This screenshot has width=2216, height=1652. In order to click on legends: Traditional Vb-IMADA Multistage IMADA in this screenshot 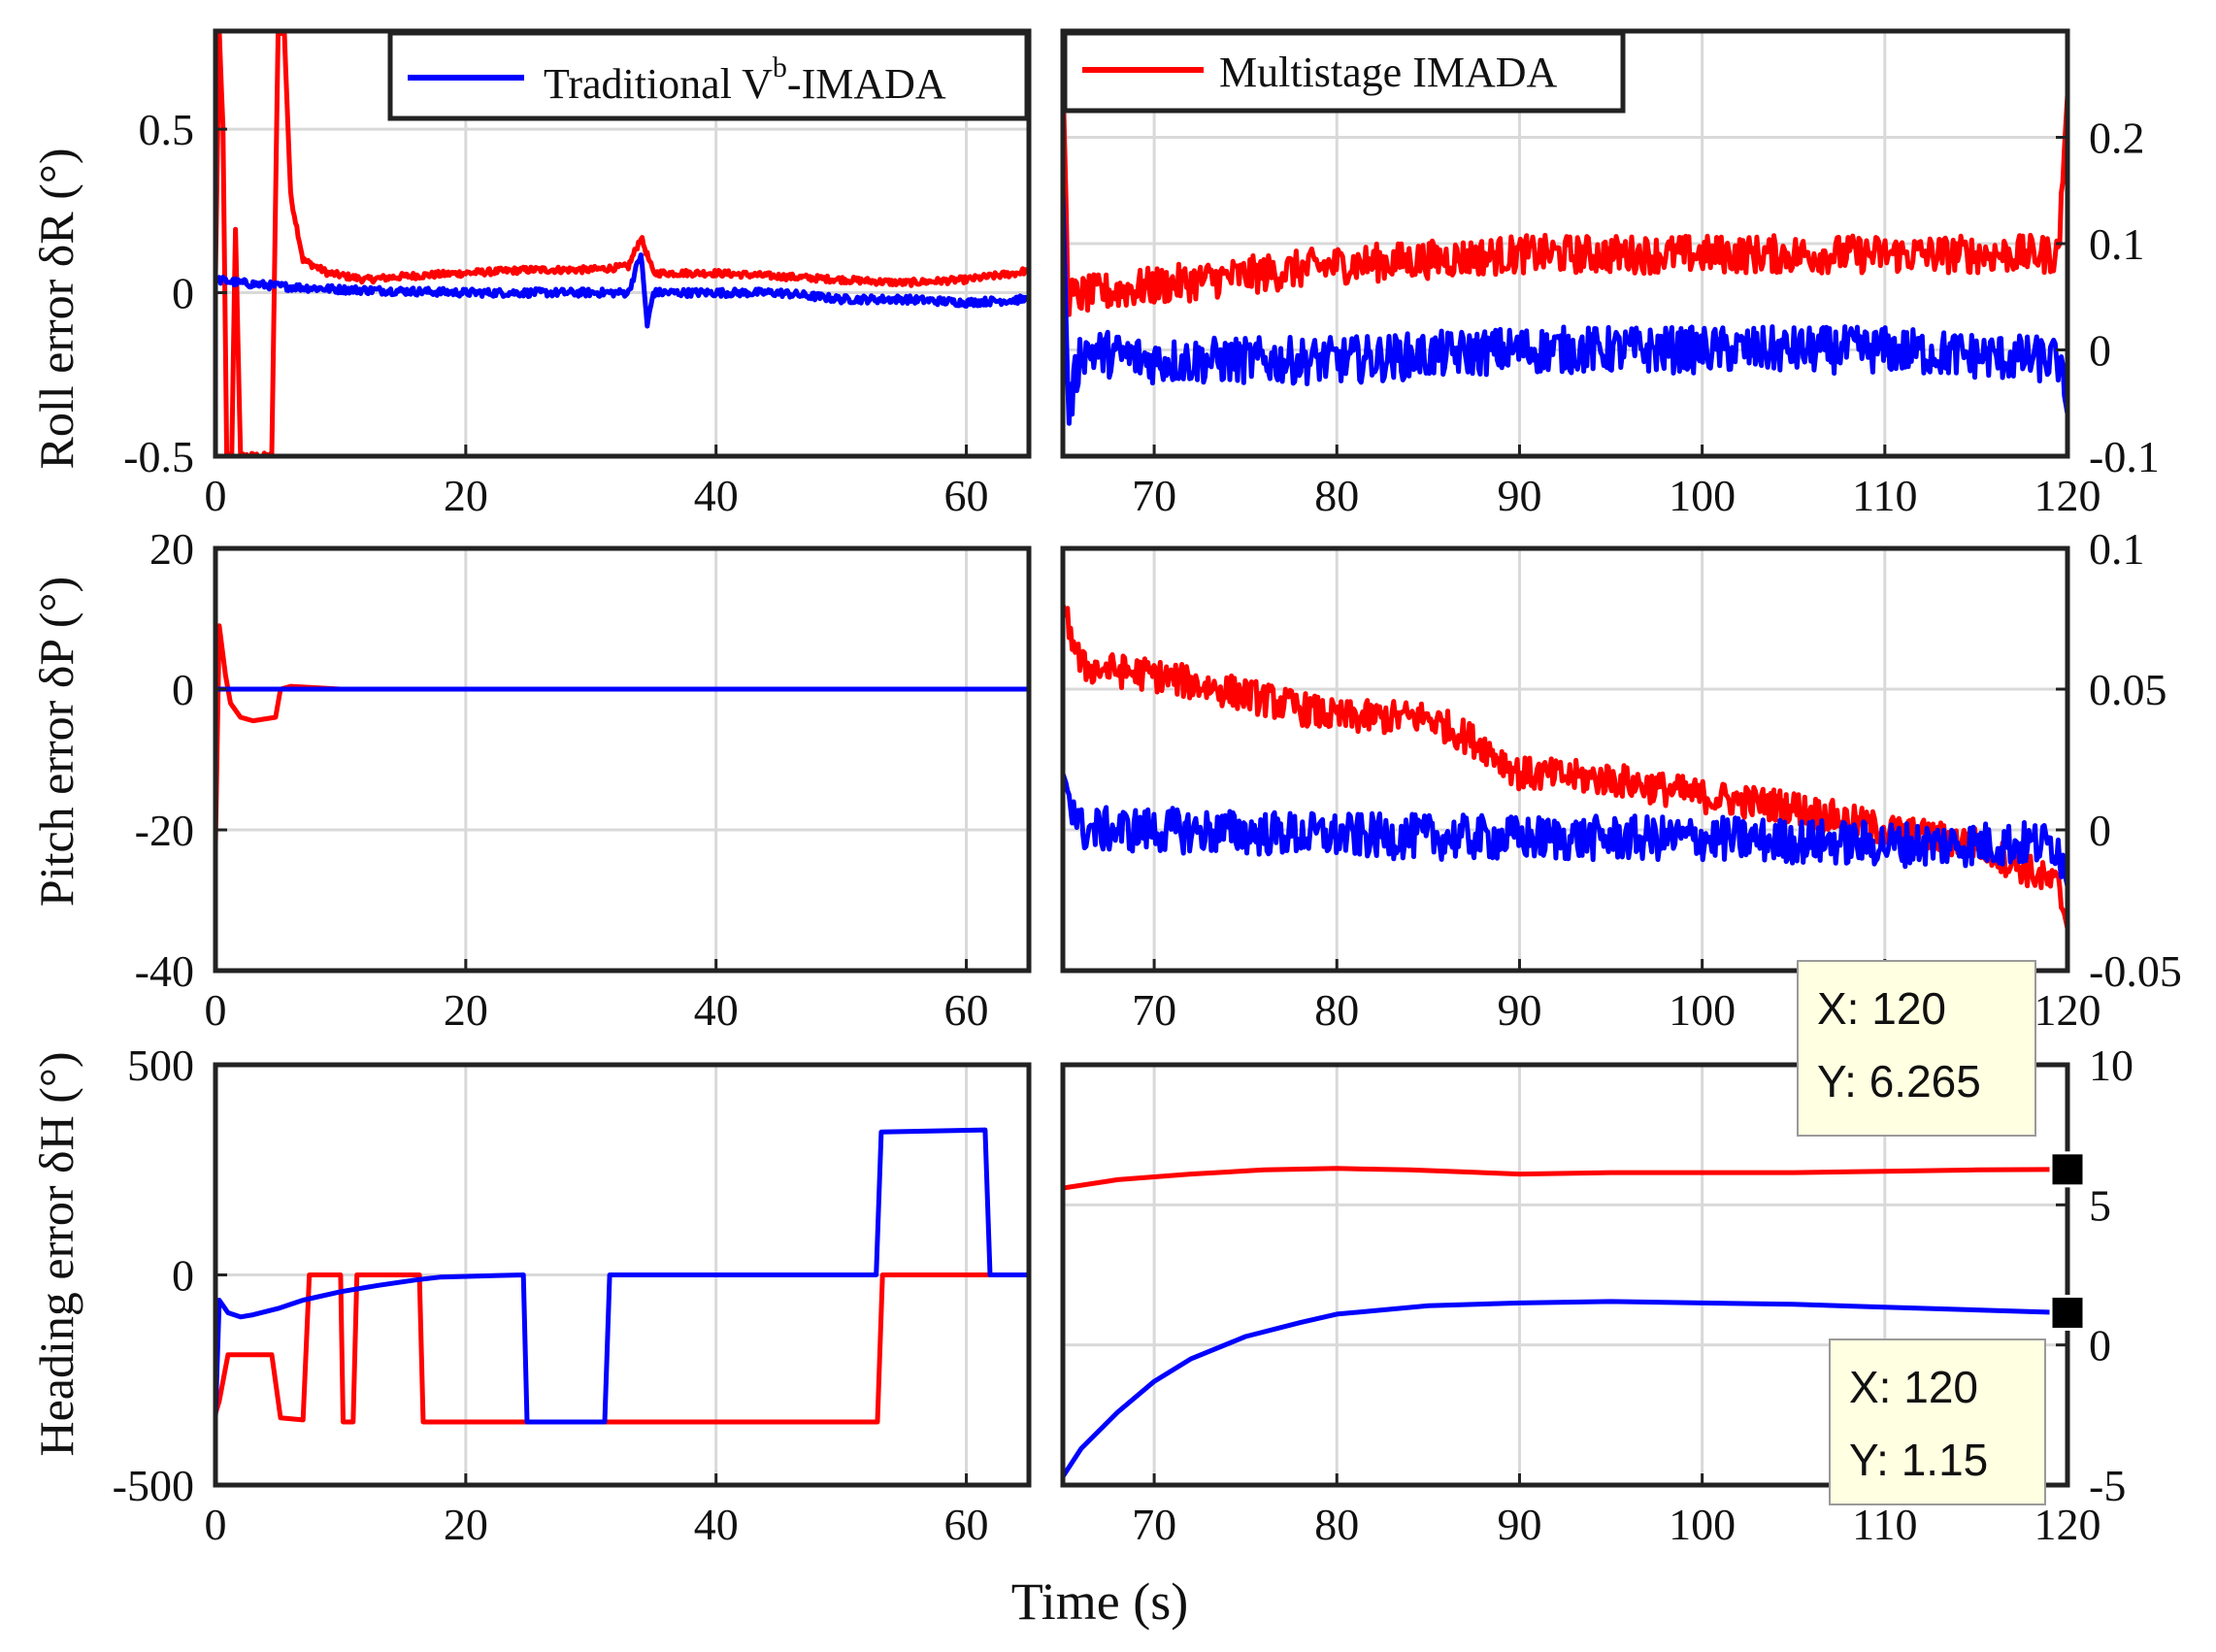, I will do `click(1006, 75)`.